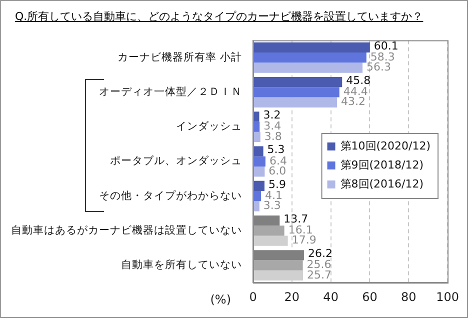  What do you see at coordinates (382, 165) in the screenshot?
I see `legend-label: 第9回(2018/12)` at bounding box center [382, 165].